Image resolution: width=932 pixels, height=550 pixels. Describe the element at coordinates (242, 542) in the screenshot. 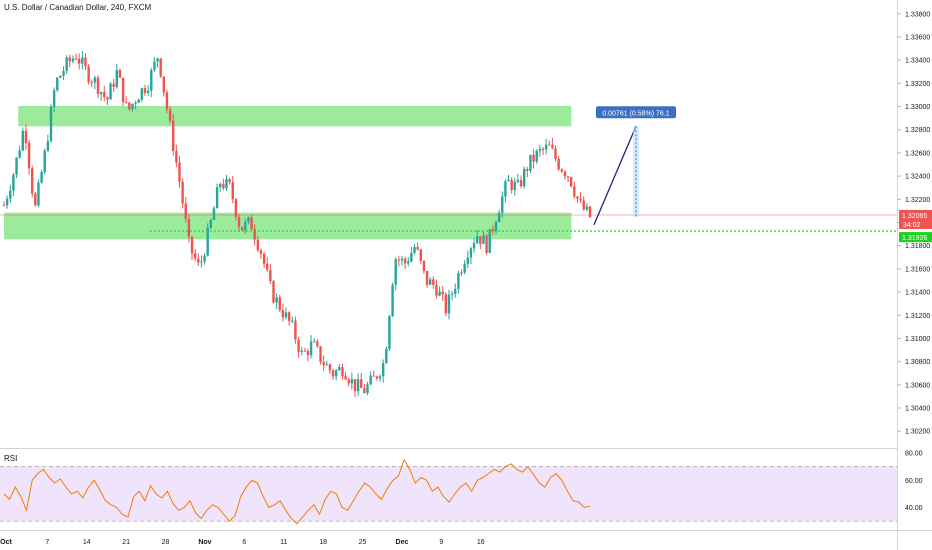

I see `time-axis: Oct 7 14 21 28 Nov 6 11 18 25 Dec 9 16` at that location.